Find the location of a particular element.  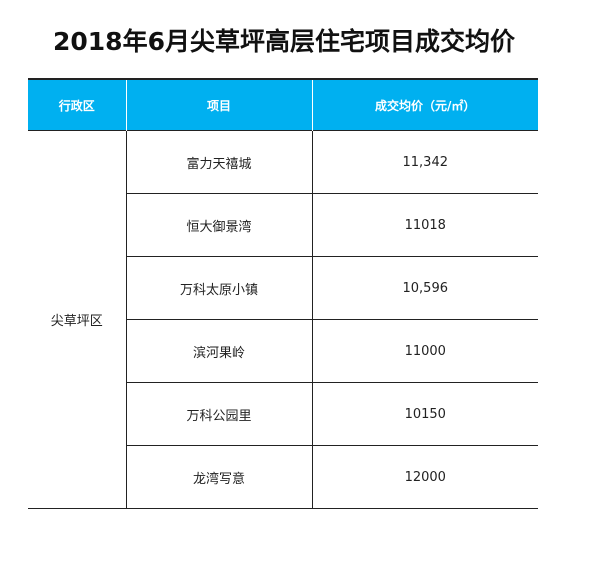

table-header: 行政区 项目 成交均价（元/㎡） is located at coordinates (283, 105).